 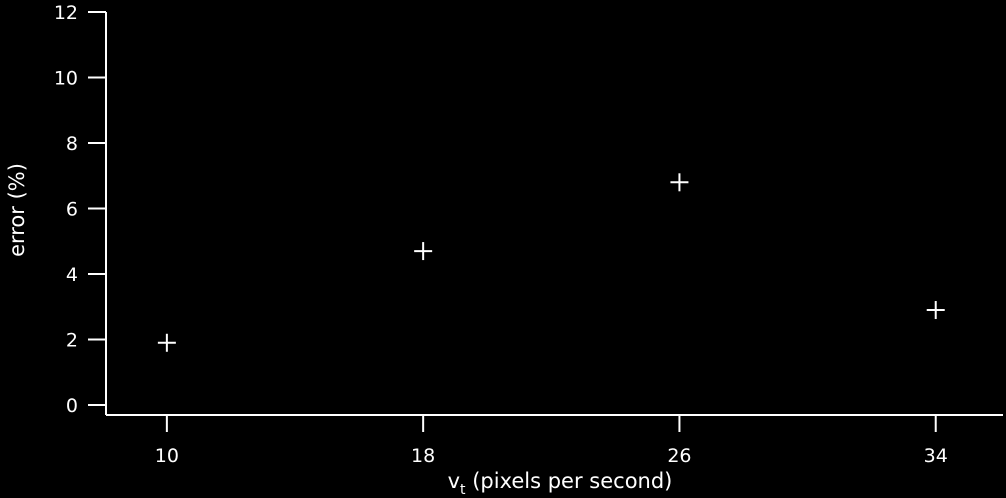 I want to click on x-tick-label: 10, so click(x=167, y=456).